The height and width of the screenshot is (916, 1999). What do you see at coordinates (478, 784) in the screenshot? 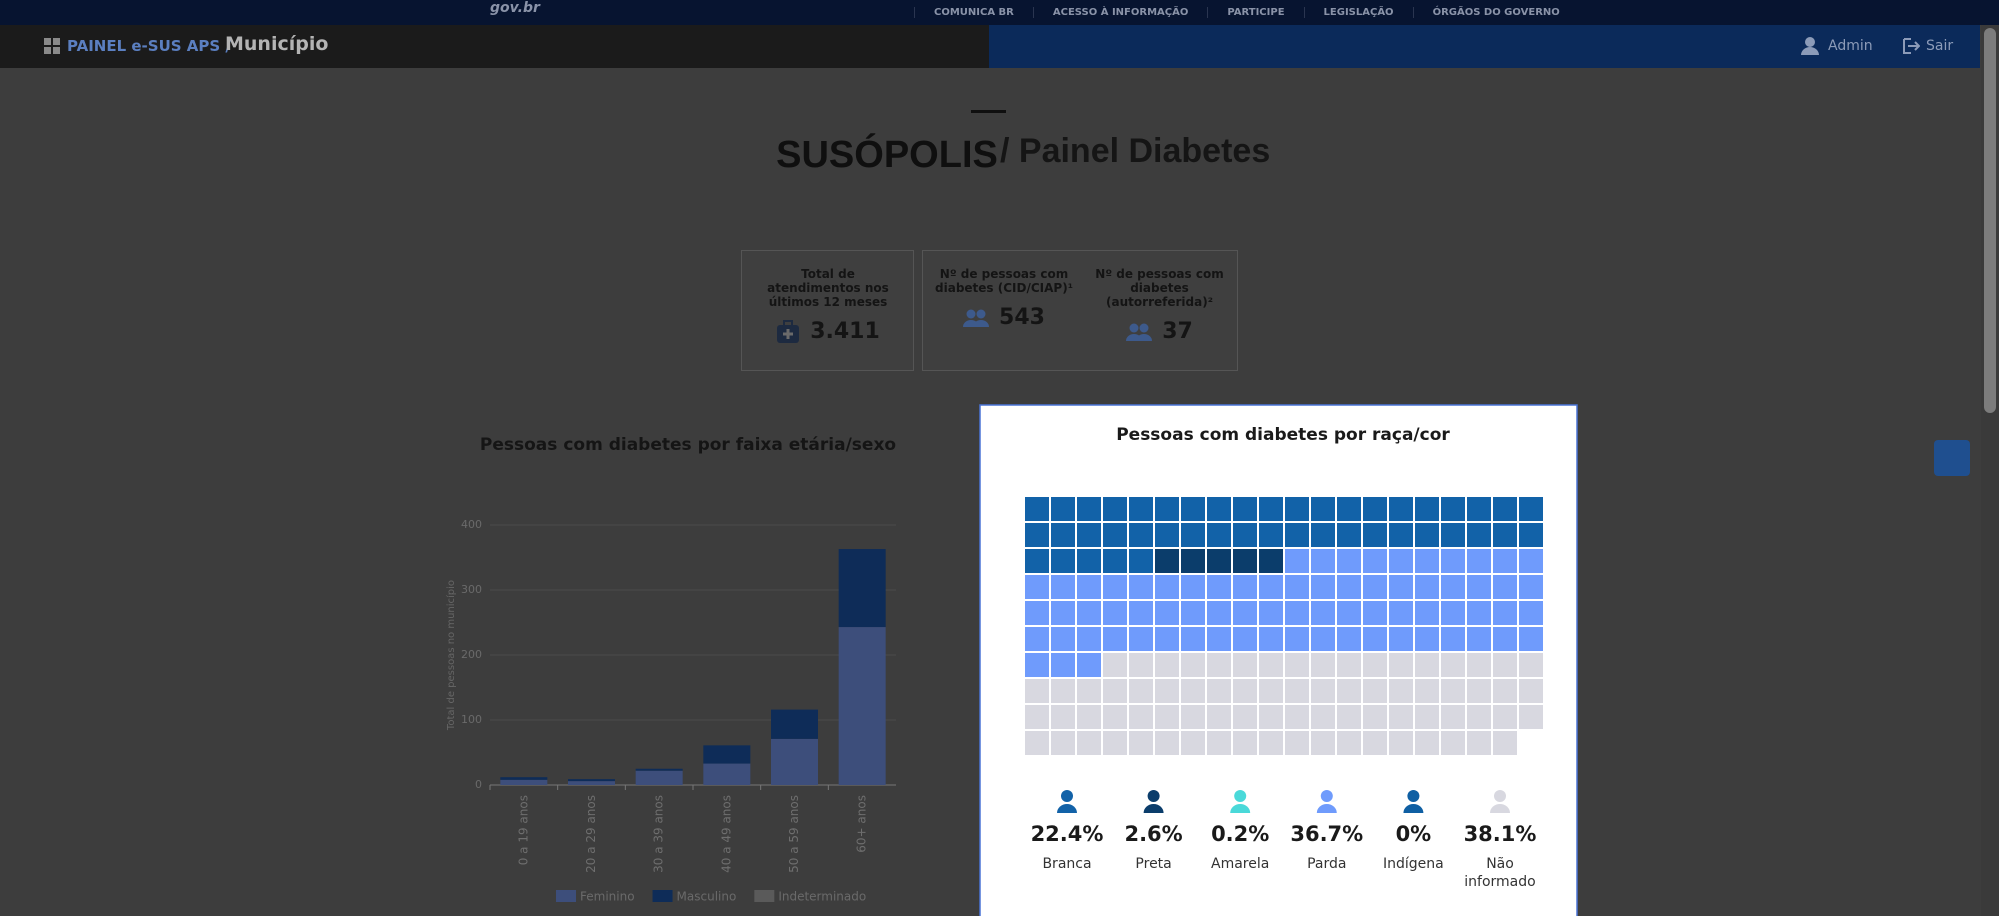
I see `y-tick-label: 0` at bounding box center [478, 784].